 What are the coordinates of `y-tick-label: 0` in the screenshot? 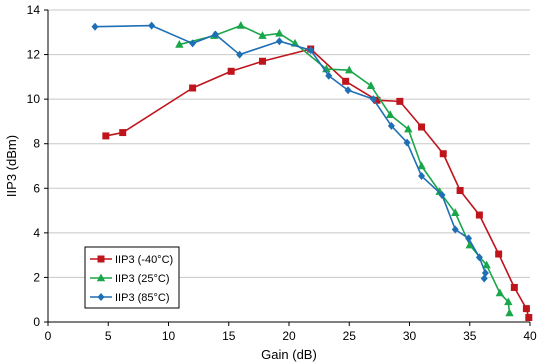 It's located at (36, 322).